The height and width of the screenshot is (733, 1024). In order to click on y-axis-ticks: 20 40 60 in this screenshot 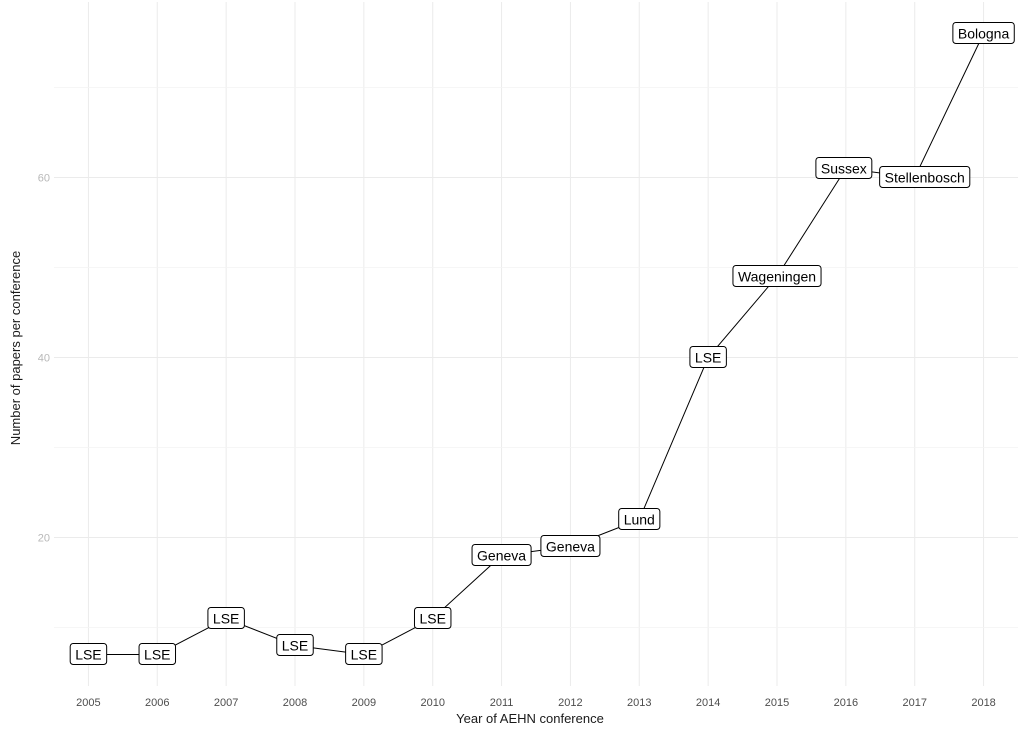, I will do `click(44, 359)`.